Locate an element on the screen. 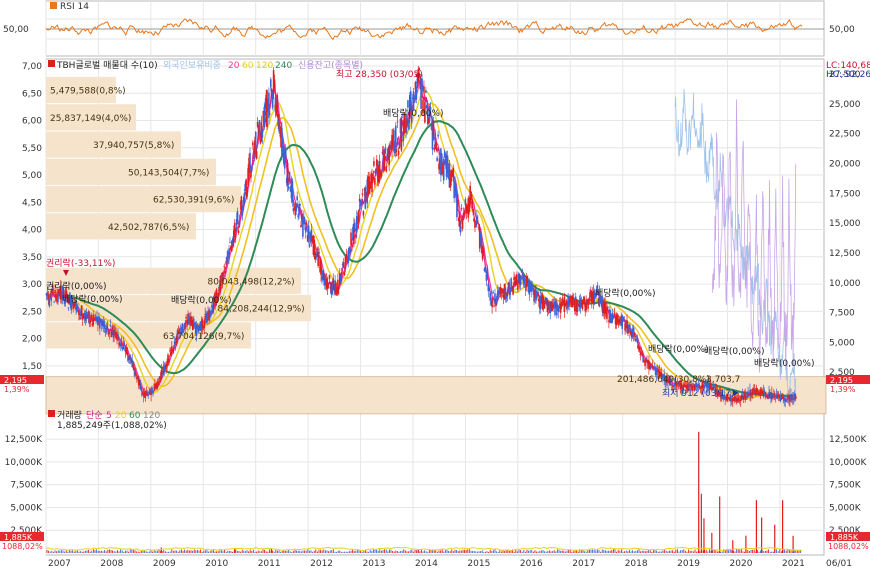  current-price-left: 2,195 1,39% is located at coordinates (22, 384).